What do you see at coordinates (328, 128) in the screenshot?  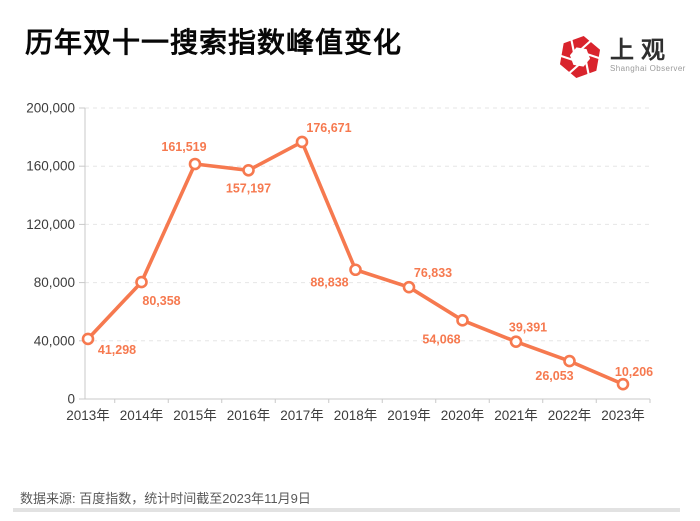 I see `data-point-label: 176,671` at bounding box center [328, 128].